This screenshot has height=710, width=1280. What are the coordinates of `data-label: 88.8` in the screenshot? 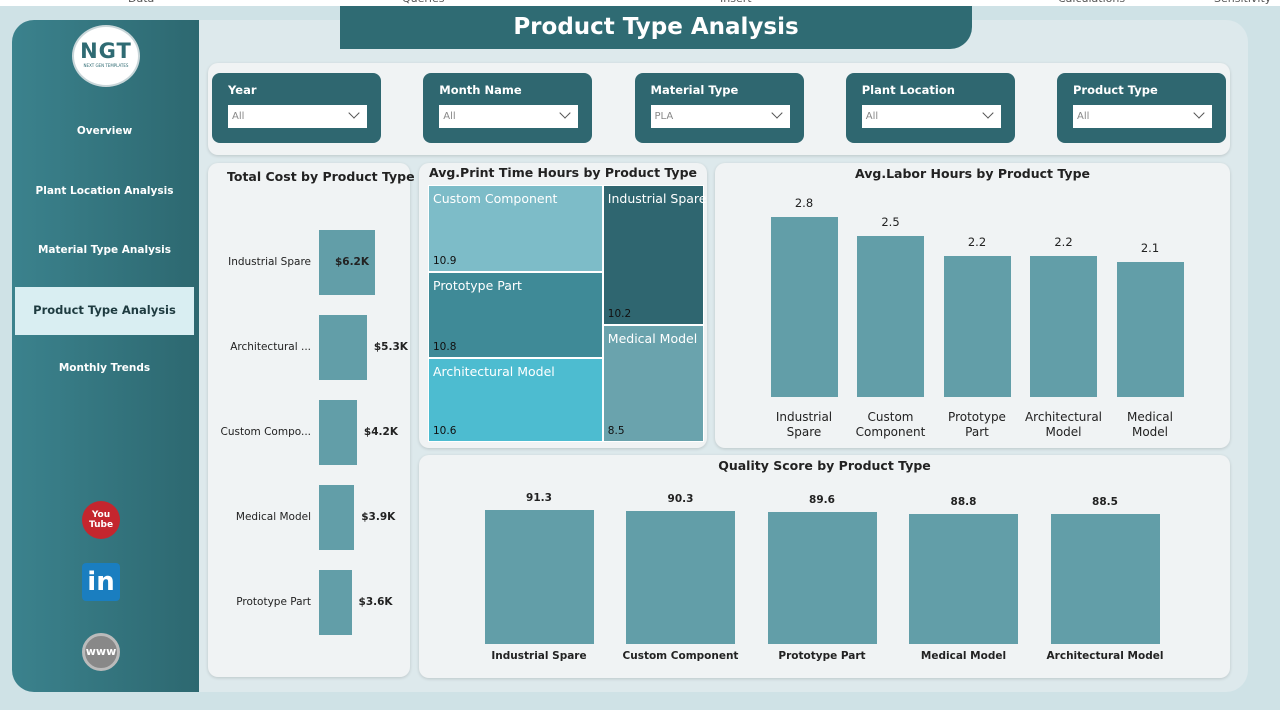 It's located at (963, 501).